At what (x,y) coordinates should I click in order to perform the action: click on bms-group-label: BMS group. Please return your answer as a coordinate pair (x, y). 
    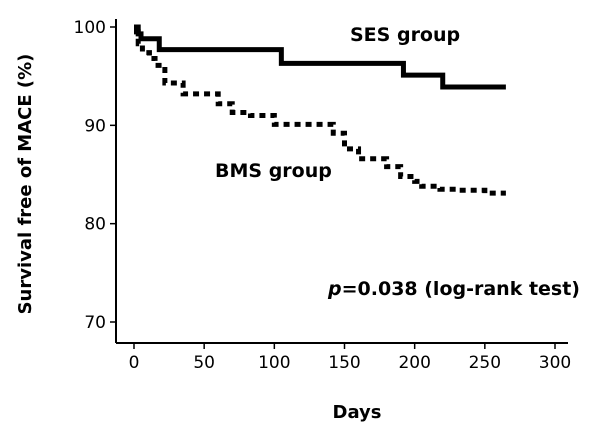
    Looking at the image, I should click on (273, 171).